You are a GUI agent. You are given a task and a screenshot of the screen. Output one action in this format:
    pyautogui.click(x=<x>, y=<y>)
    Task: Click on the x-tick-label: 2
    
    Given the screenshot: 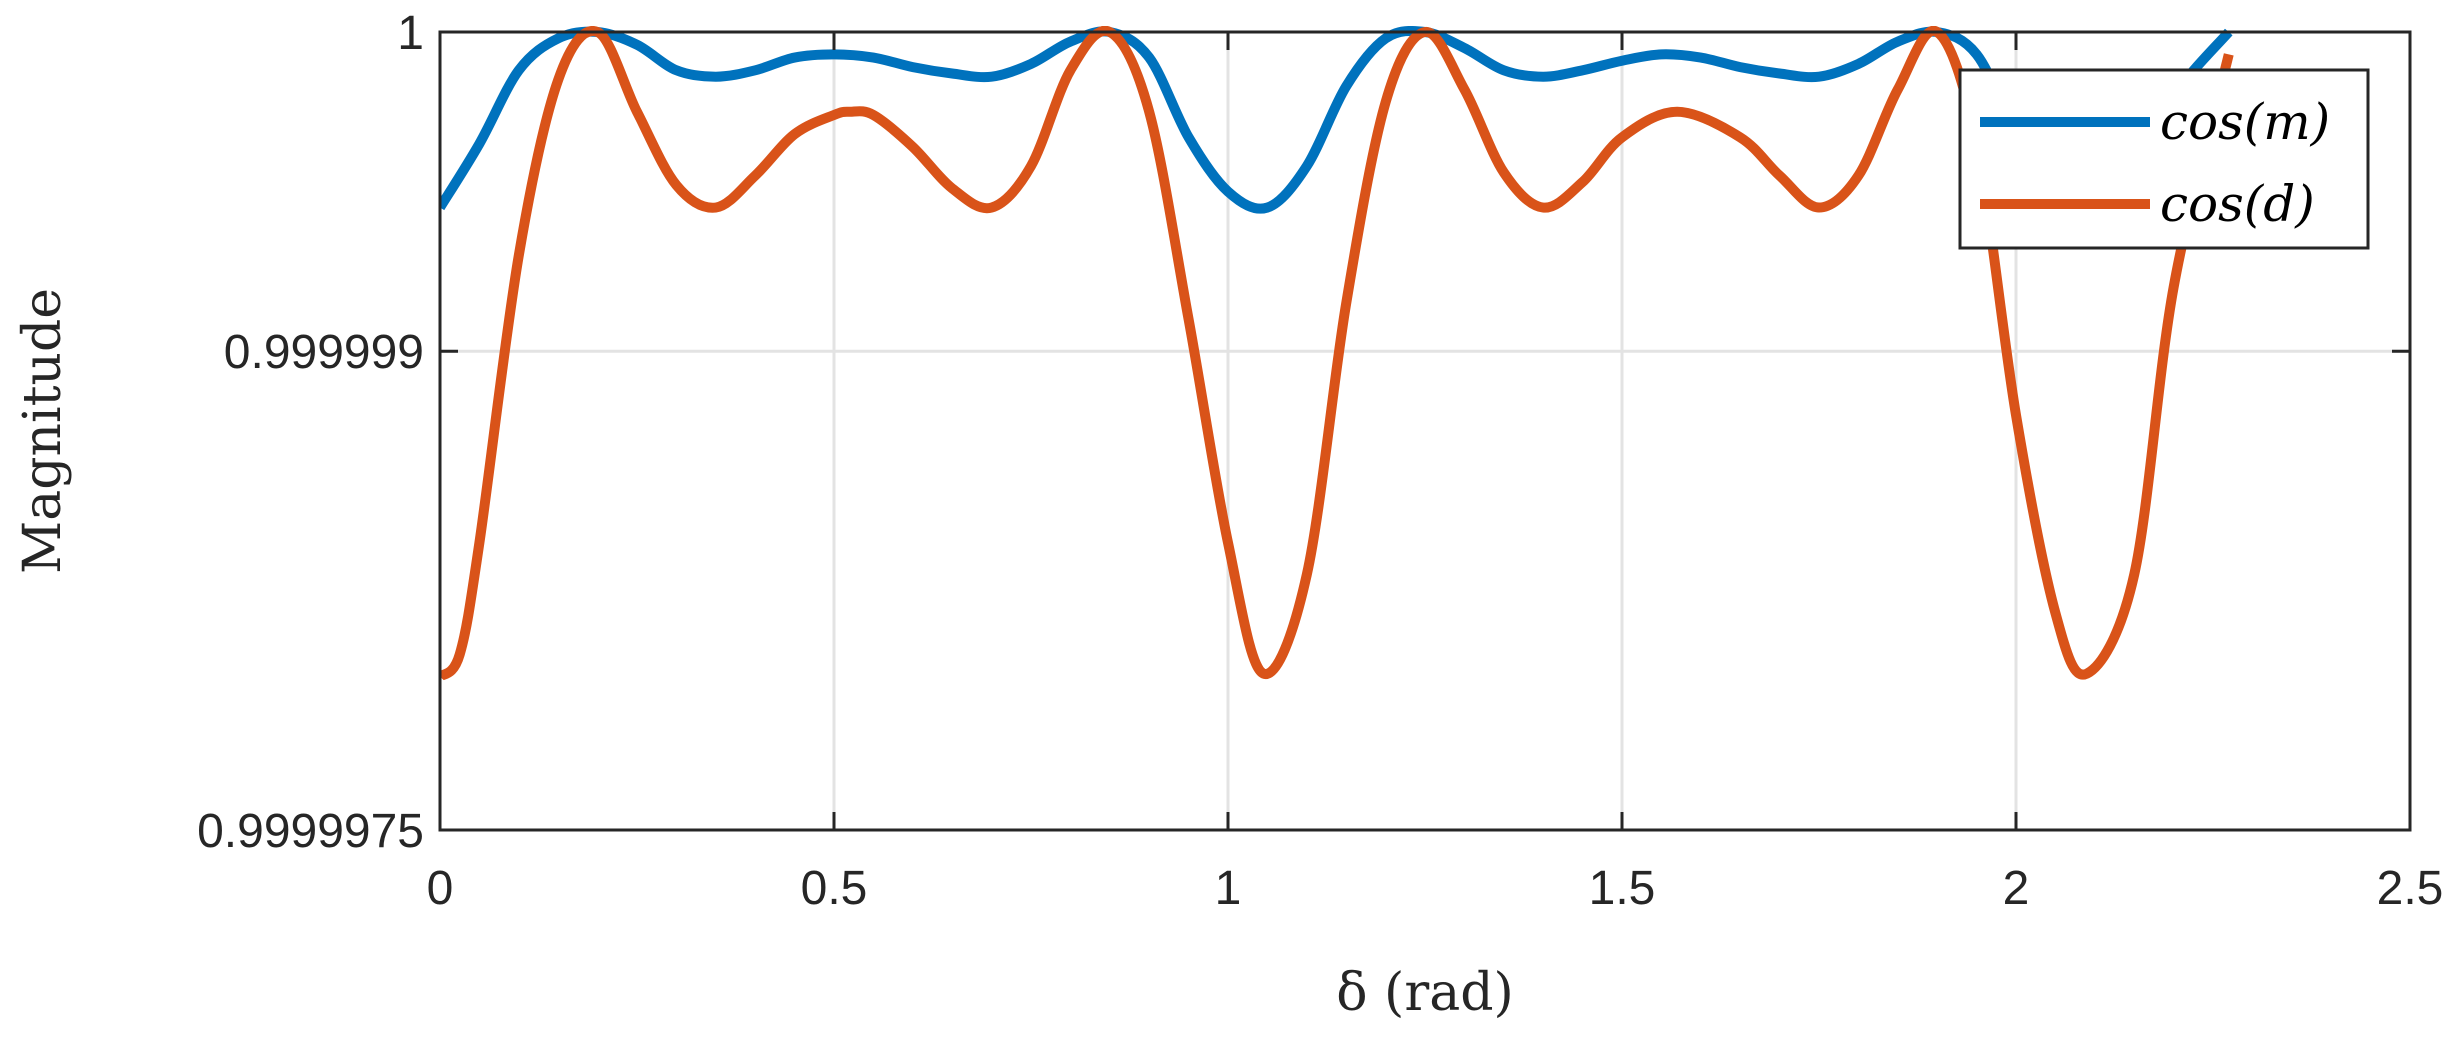 What is the action you would take?
    pyautogui.click(x=2016, y=888)
    